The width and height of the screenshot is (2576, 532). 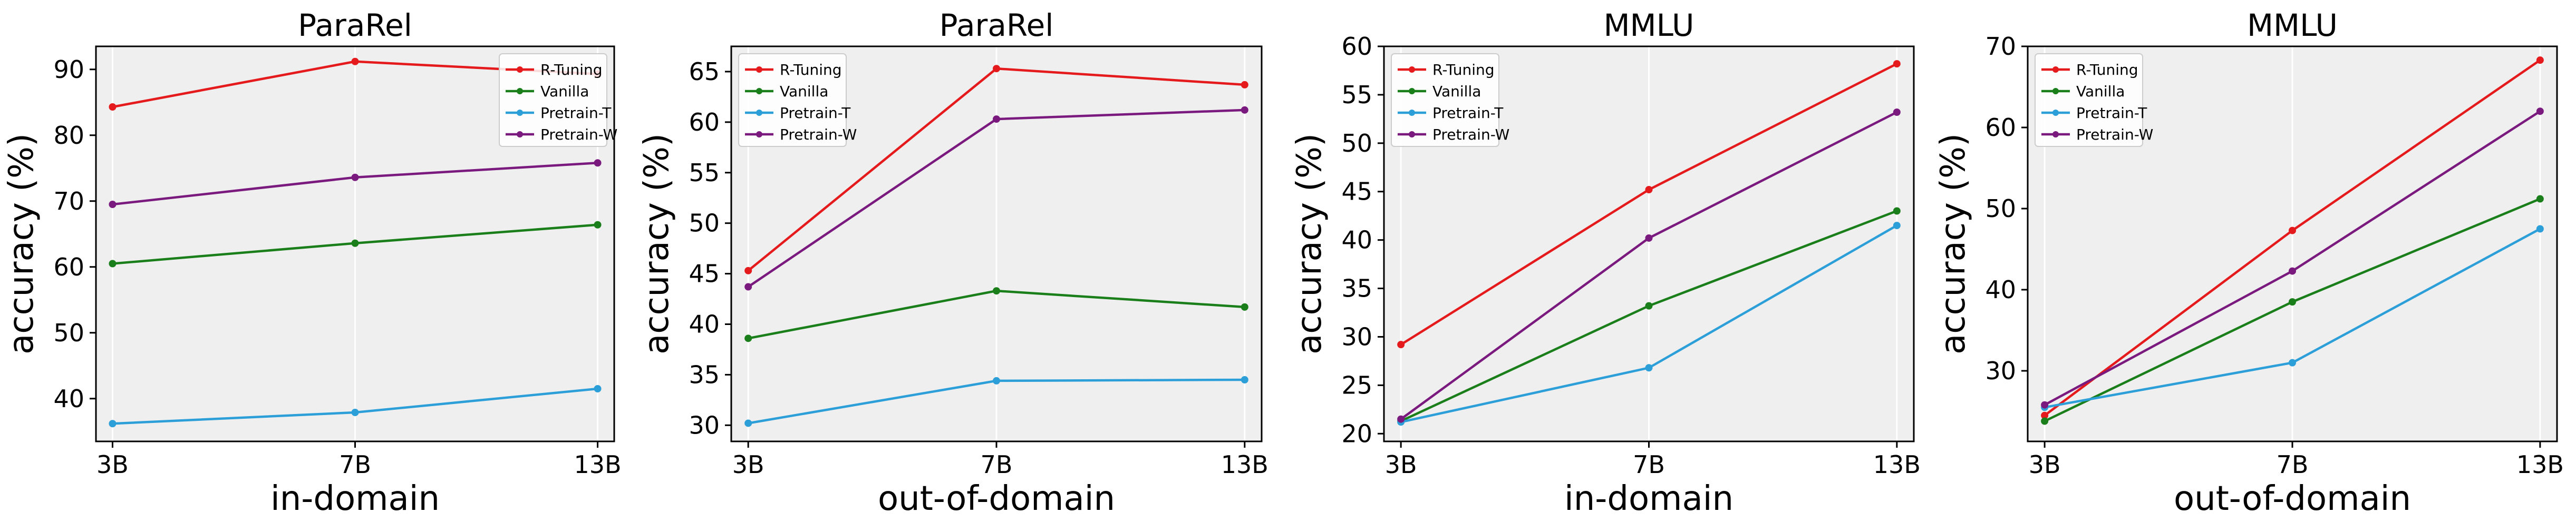 What do you see at coordinates (68, 69) in the screenshot?
I see `y-tick-label: 90` at bounding box center [68, 69].